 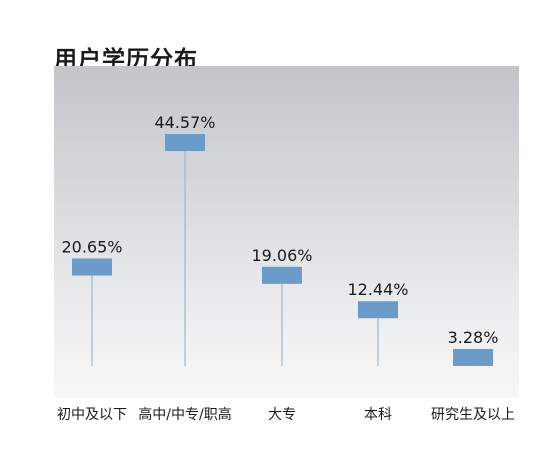 What do you see at coordinates (378, 415) in the screenshot?
I see `category-label: 本科` at bounding box center [378, 415].